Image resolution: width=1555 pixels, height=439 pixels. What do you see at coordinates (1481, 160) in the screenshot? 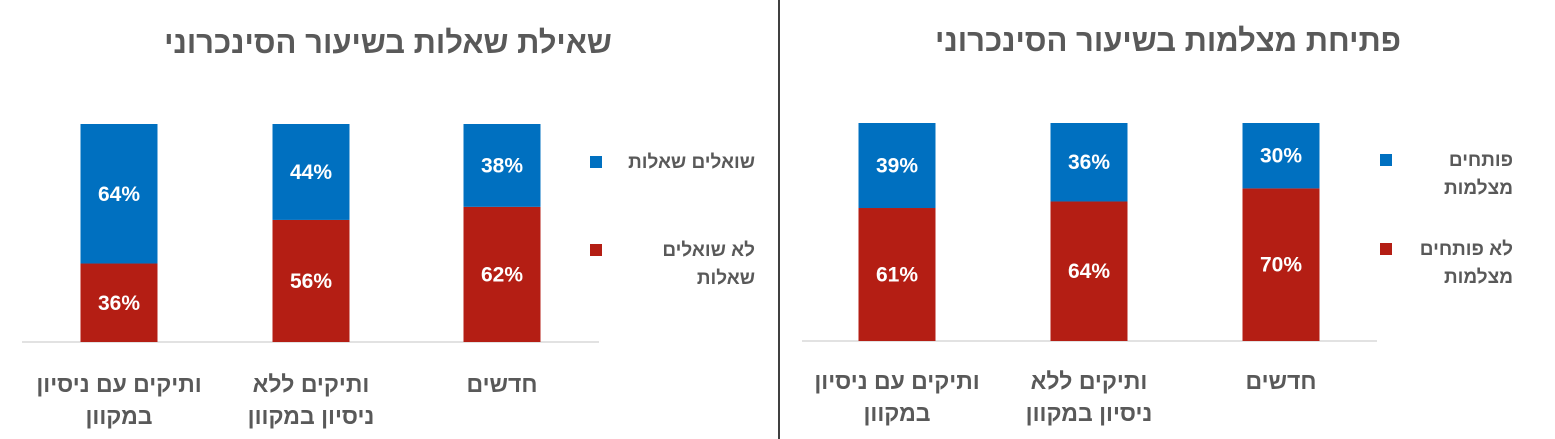
I see `legend-label: פותחים` at bounding box center [1481, 160].